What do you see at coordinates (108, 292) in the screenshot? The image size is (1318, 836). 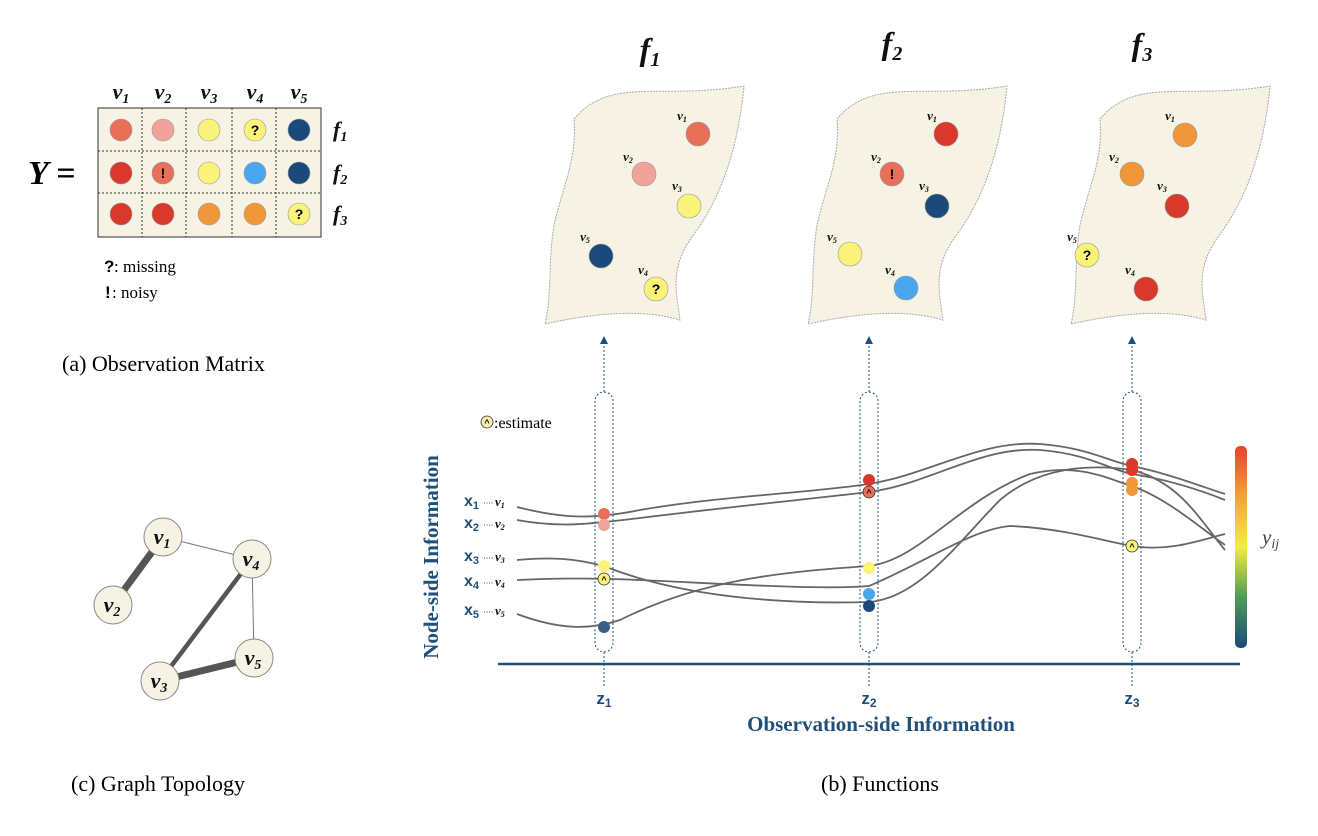 I see `legend-noisy-symbol: !` at bounding box center [108, 292].